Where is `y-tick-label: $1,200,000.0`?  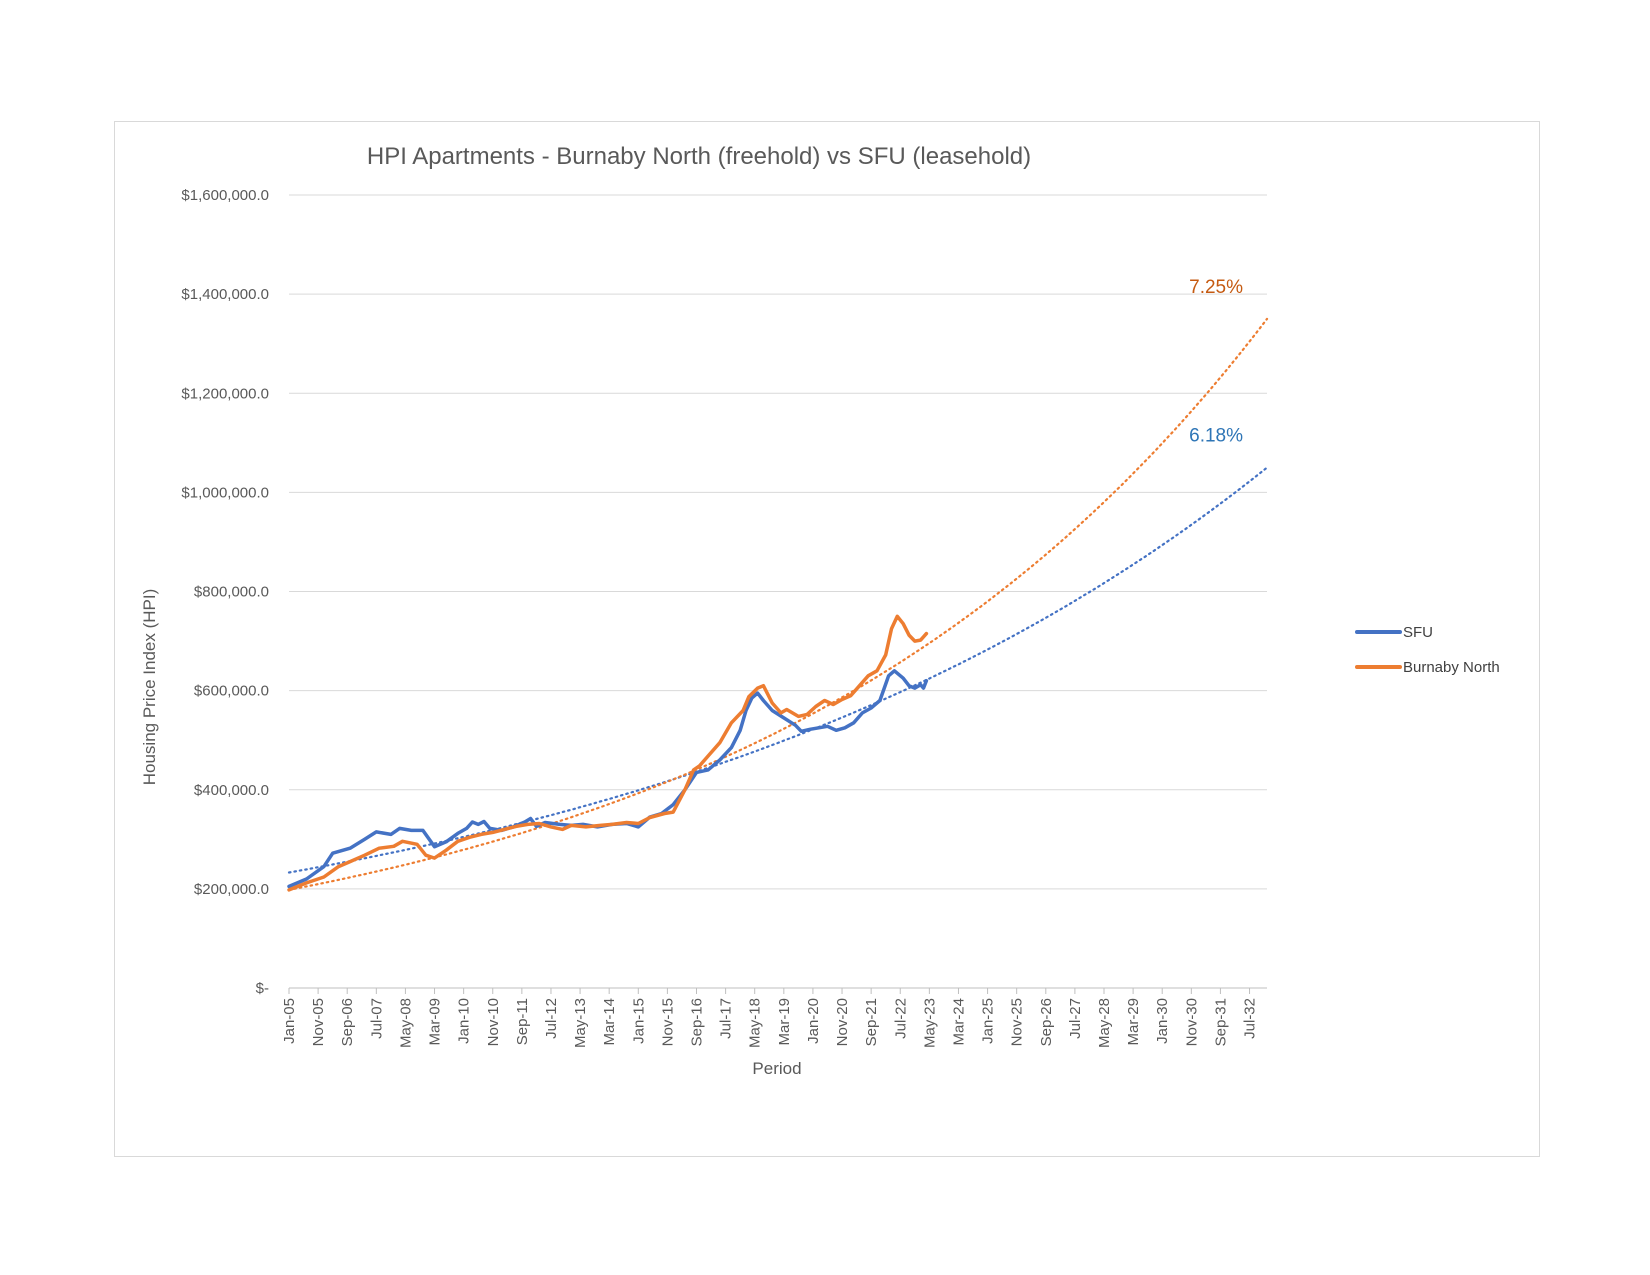
y-tick-label: $1,200,000.0 is located at coordinates (225, 393).